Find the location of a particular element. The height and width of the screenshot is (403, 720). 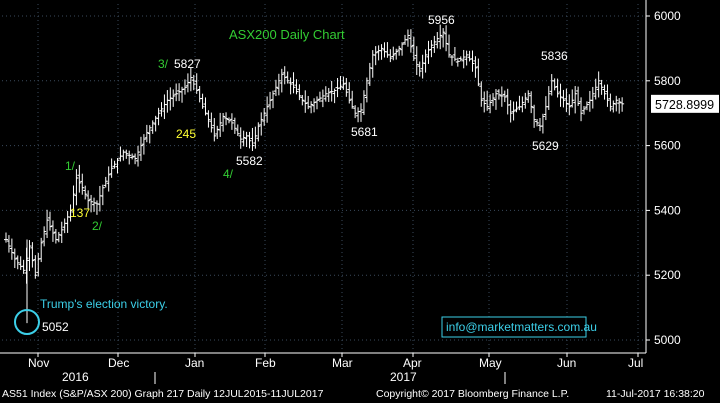

footer-timestamp: 11-Jul-2017 16:38:20 is located at coordinates (655, 394).